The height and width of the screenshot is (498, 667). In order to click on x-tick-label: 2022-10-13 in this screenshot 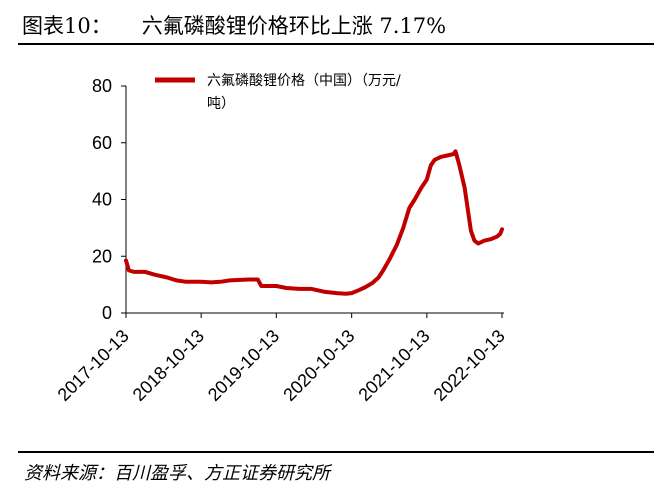, I will do `click(469, 365)`.